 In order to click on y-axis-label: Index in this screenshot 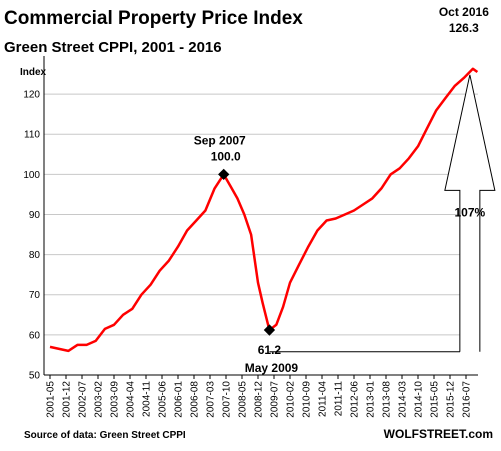, I will do `click(33, 72)`.